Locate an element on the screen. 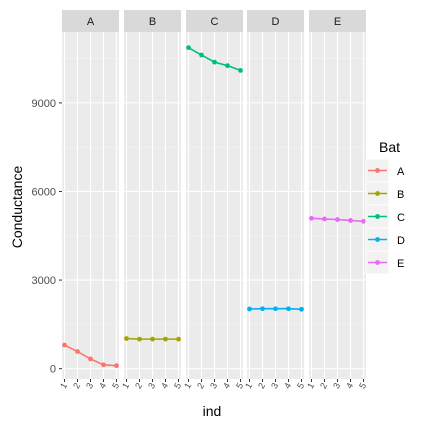 The width and height of the screenshot is (439, 432). legend-item-c: C is located at coordinates (385, 216).